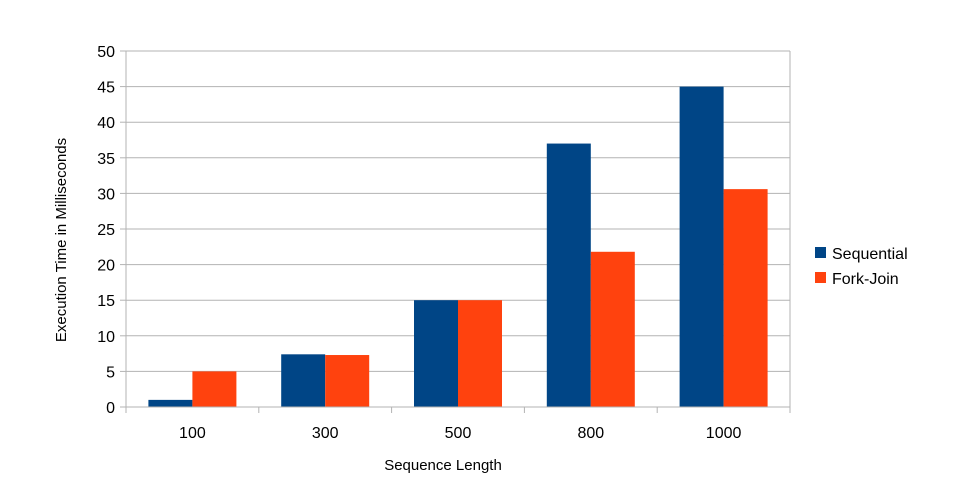 The height and width of the screenshot is (504, 953). What do you see at coordinates (870, 254) in the screenshot?
I see `legend-label: Sequential` at bounding box center [870, 254].